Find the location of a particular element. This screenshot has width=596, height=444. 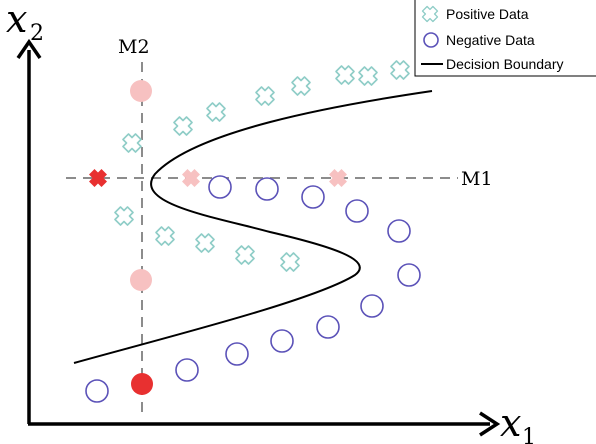

legend-boundary-label: Decision Boundary is located at coordinates (505, 64).